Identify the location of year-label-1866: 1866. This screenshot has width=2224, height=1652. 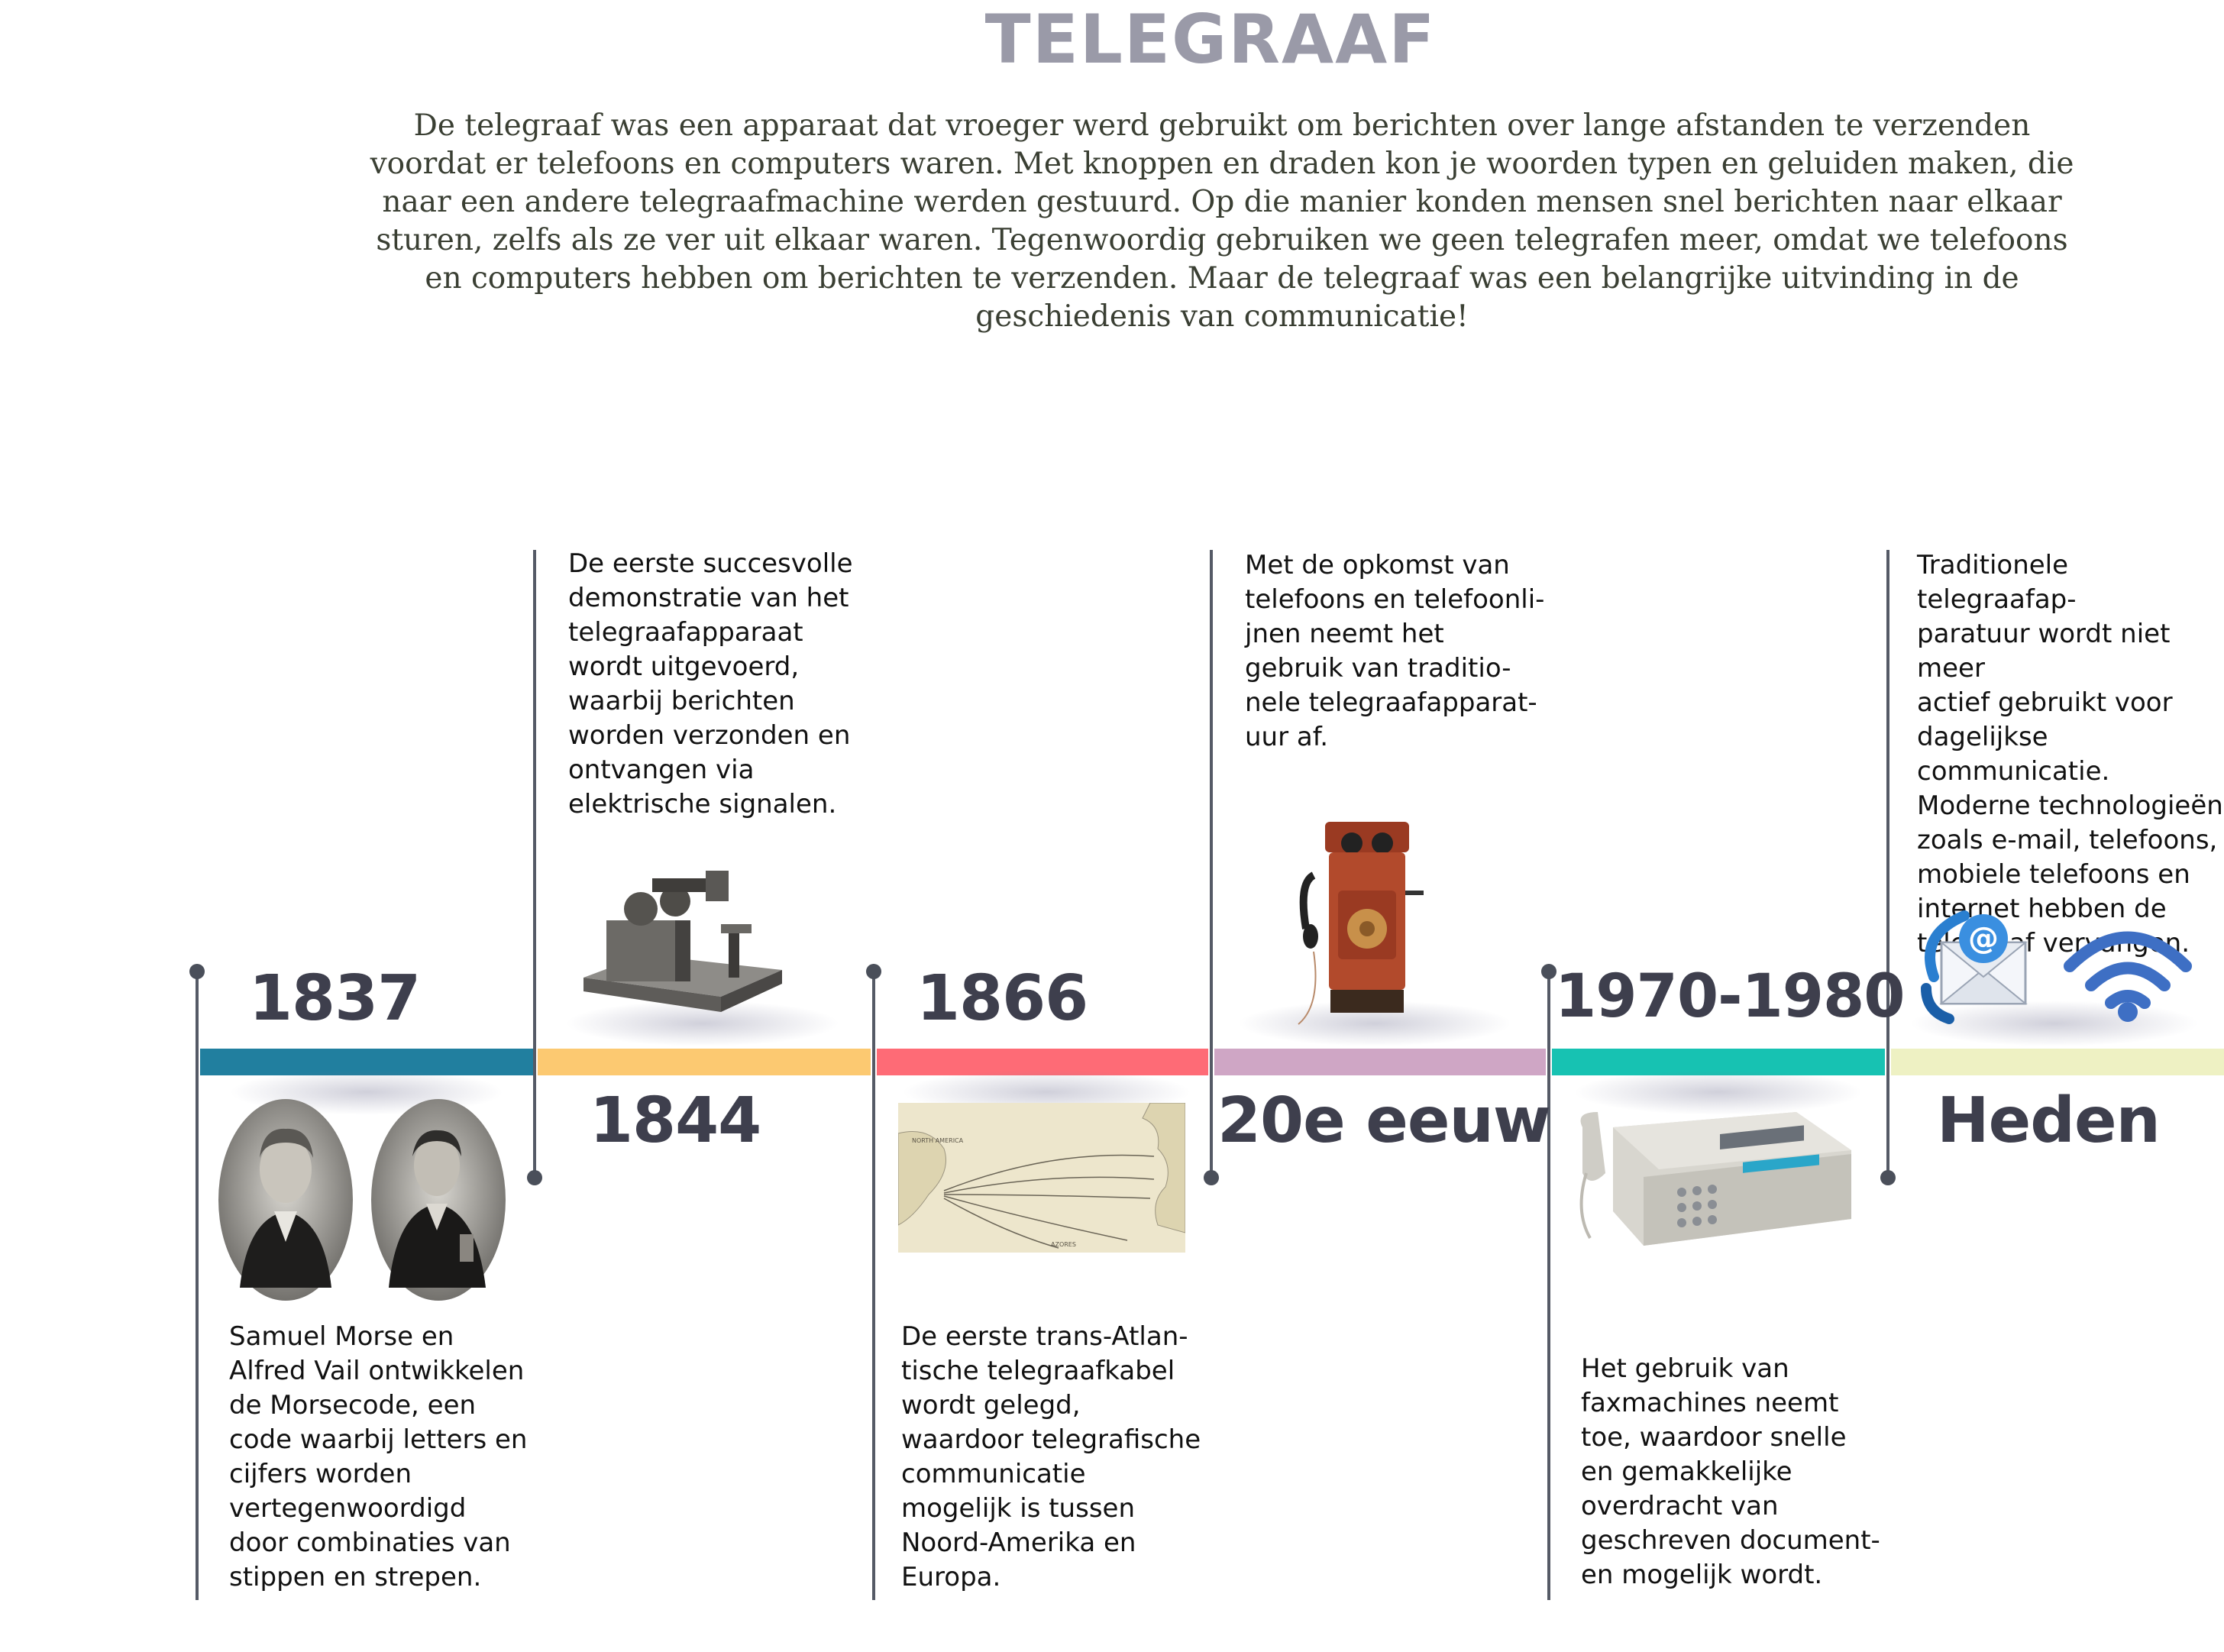
(1002, 999).